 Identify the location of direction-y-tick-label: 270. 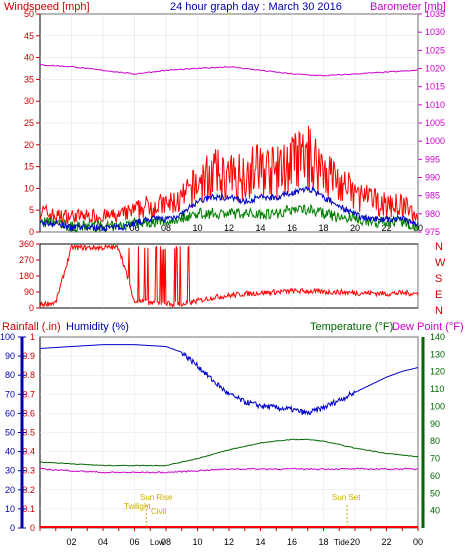
(26, 260).